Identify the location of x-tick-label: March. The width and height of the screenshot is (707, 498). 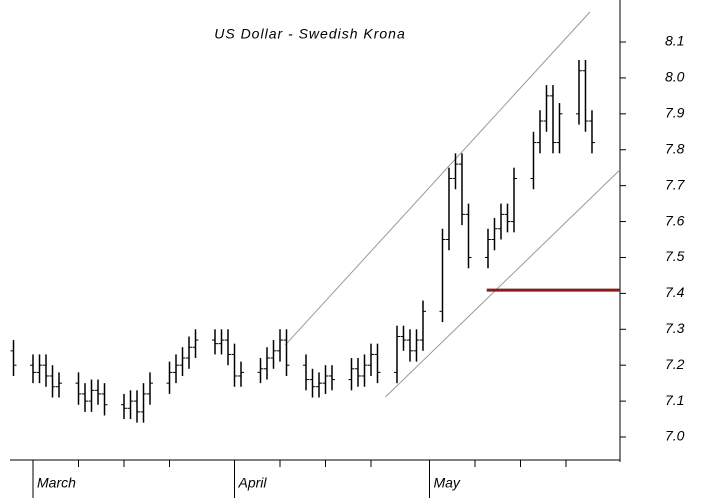
(56, 483).